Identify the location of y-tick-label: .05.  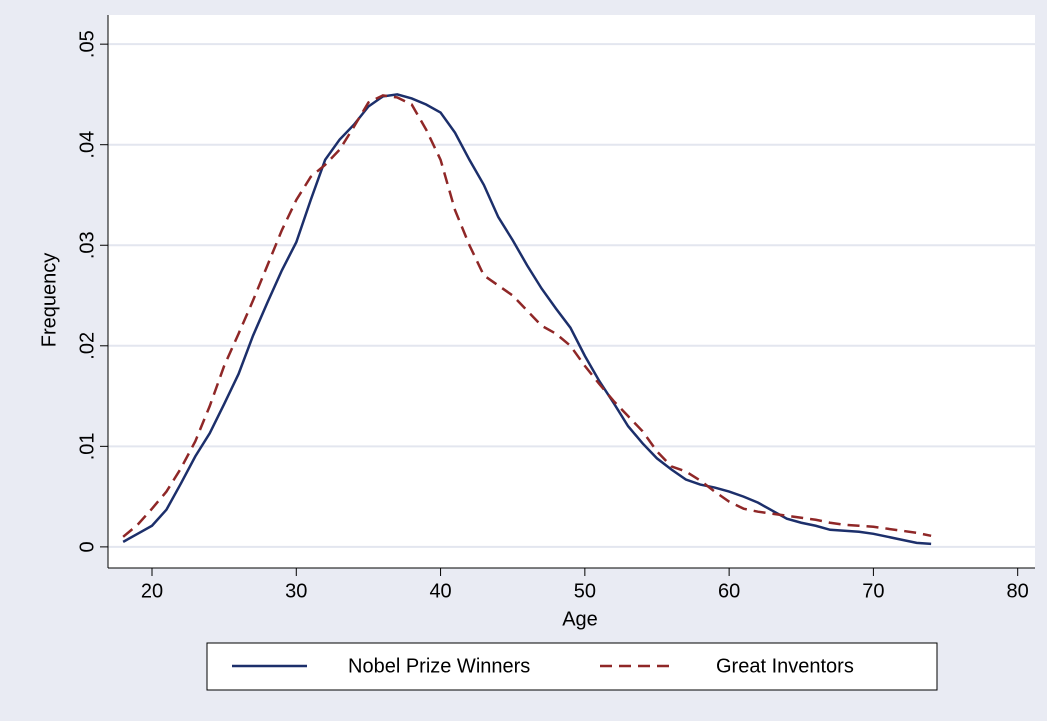
(87, 44).